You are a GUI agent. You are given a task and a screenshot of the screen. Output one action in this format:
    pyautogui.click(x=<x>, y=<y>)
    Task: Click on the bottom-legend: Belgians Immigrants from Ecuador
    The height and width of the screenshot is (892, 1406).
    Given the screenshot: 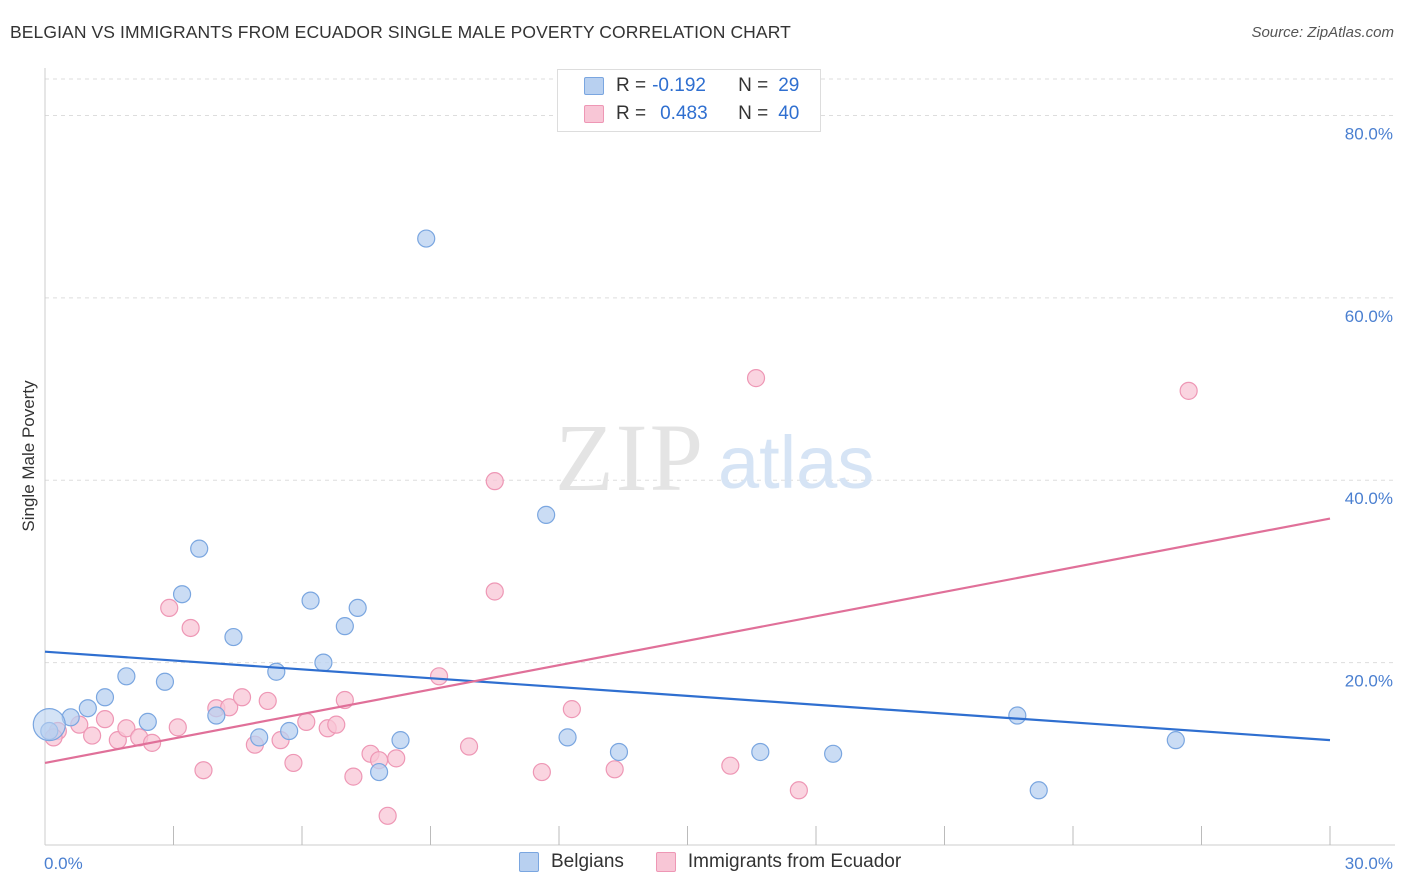 What is the action you would take?
    pyautogui.click(x=726, y=862)
    